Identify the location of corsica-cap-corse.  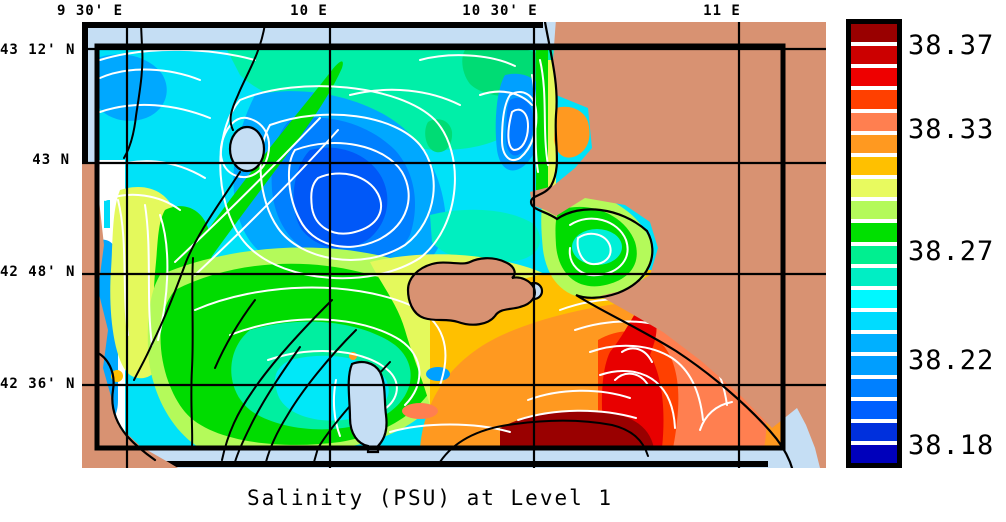
(130, 315).